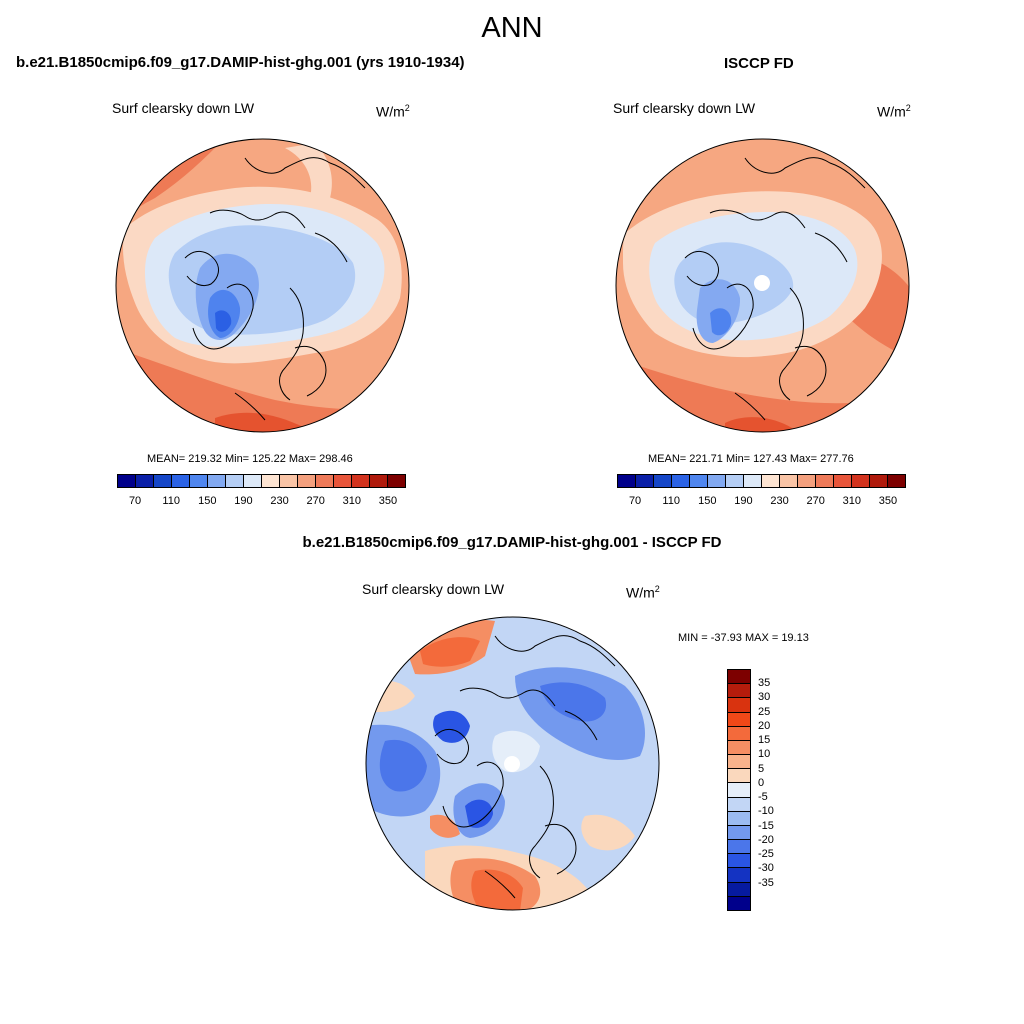 Image resolution: width=1024 pixels, height=1024 pixels. I want to click on colorbar-tick-label: -30, so click(766, 868).